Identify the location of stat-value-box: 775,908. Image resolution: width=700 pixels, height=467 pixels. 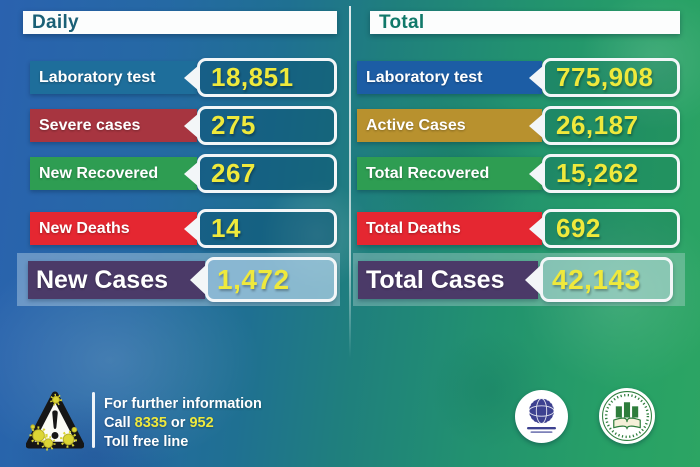
(604, 77).